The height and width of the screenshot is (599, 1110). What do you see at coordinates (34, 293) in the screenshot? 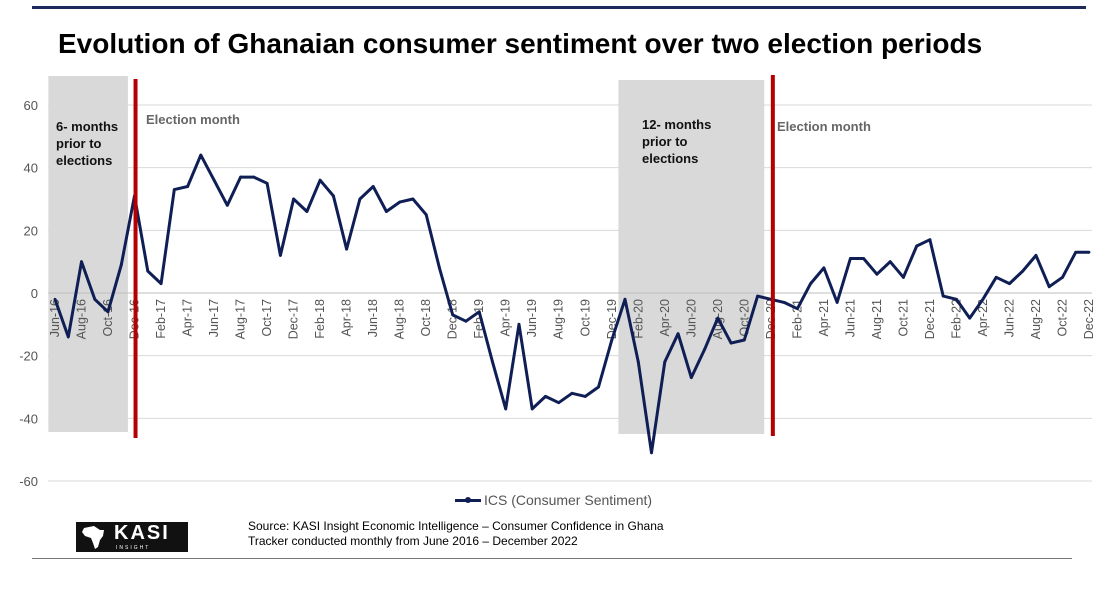
I see `y-tick-label: 0` at bounding box center [34, 293].